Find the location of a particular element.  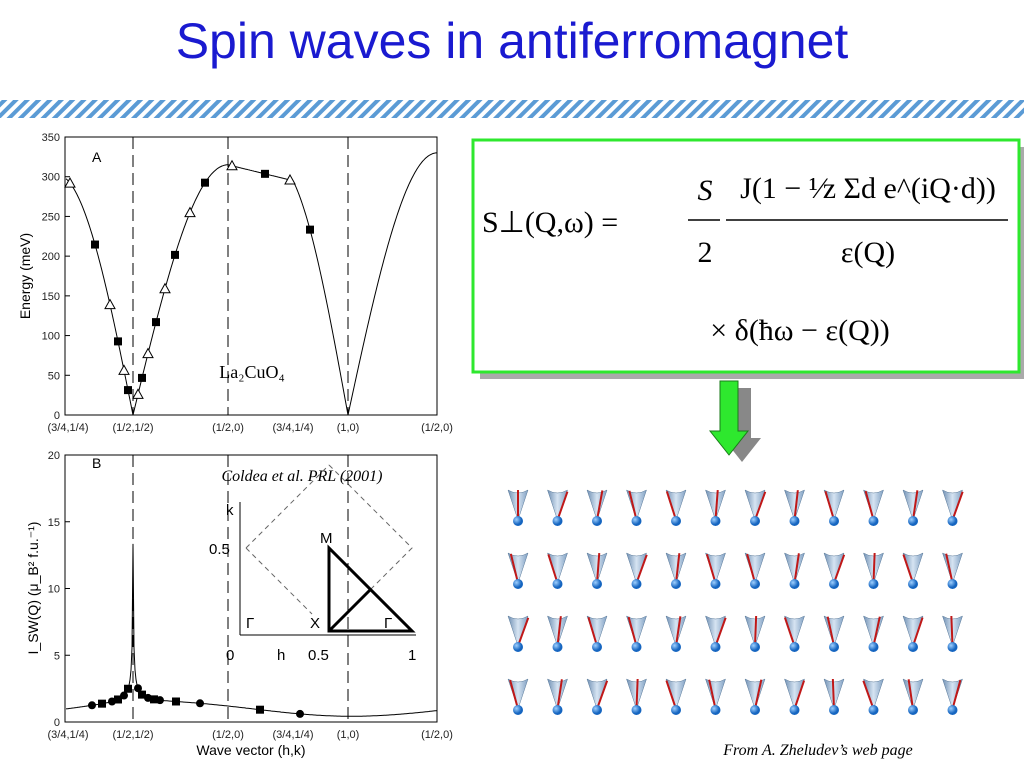

x-tick-label: (1/2,0) is located at coordinates (437, 735).